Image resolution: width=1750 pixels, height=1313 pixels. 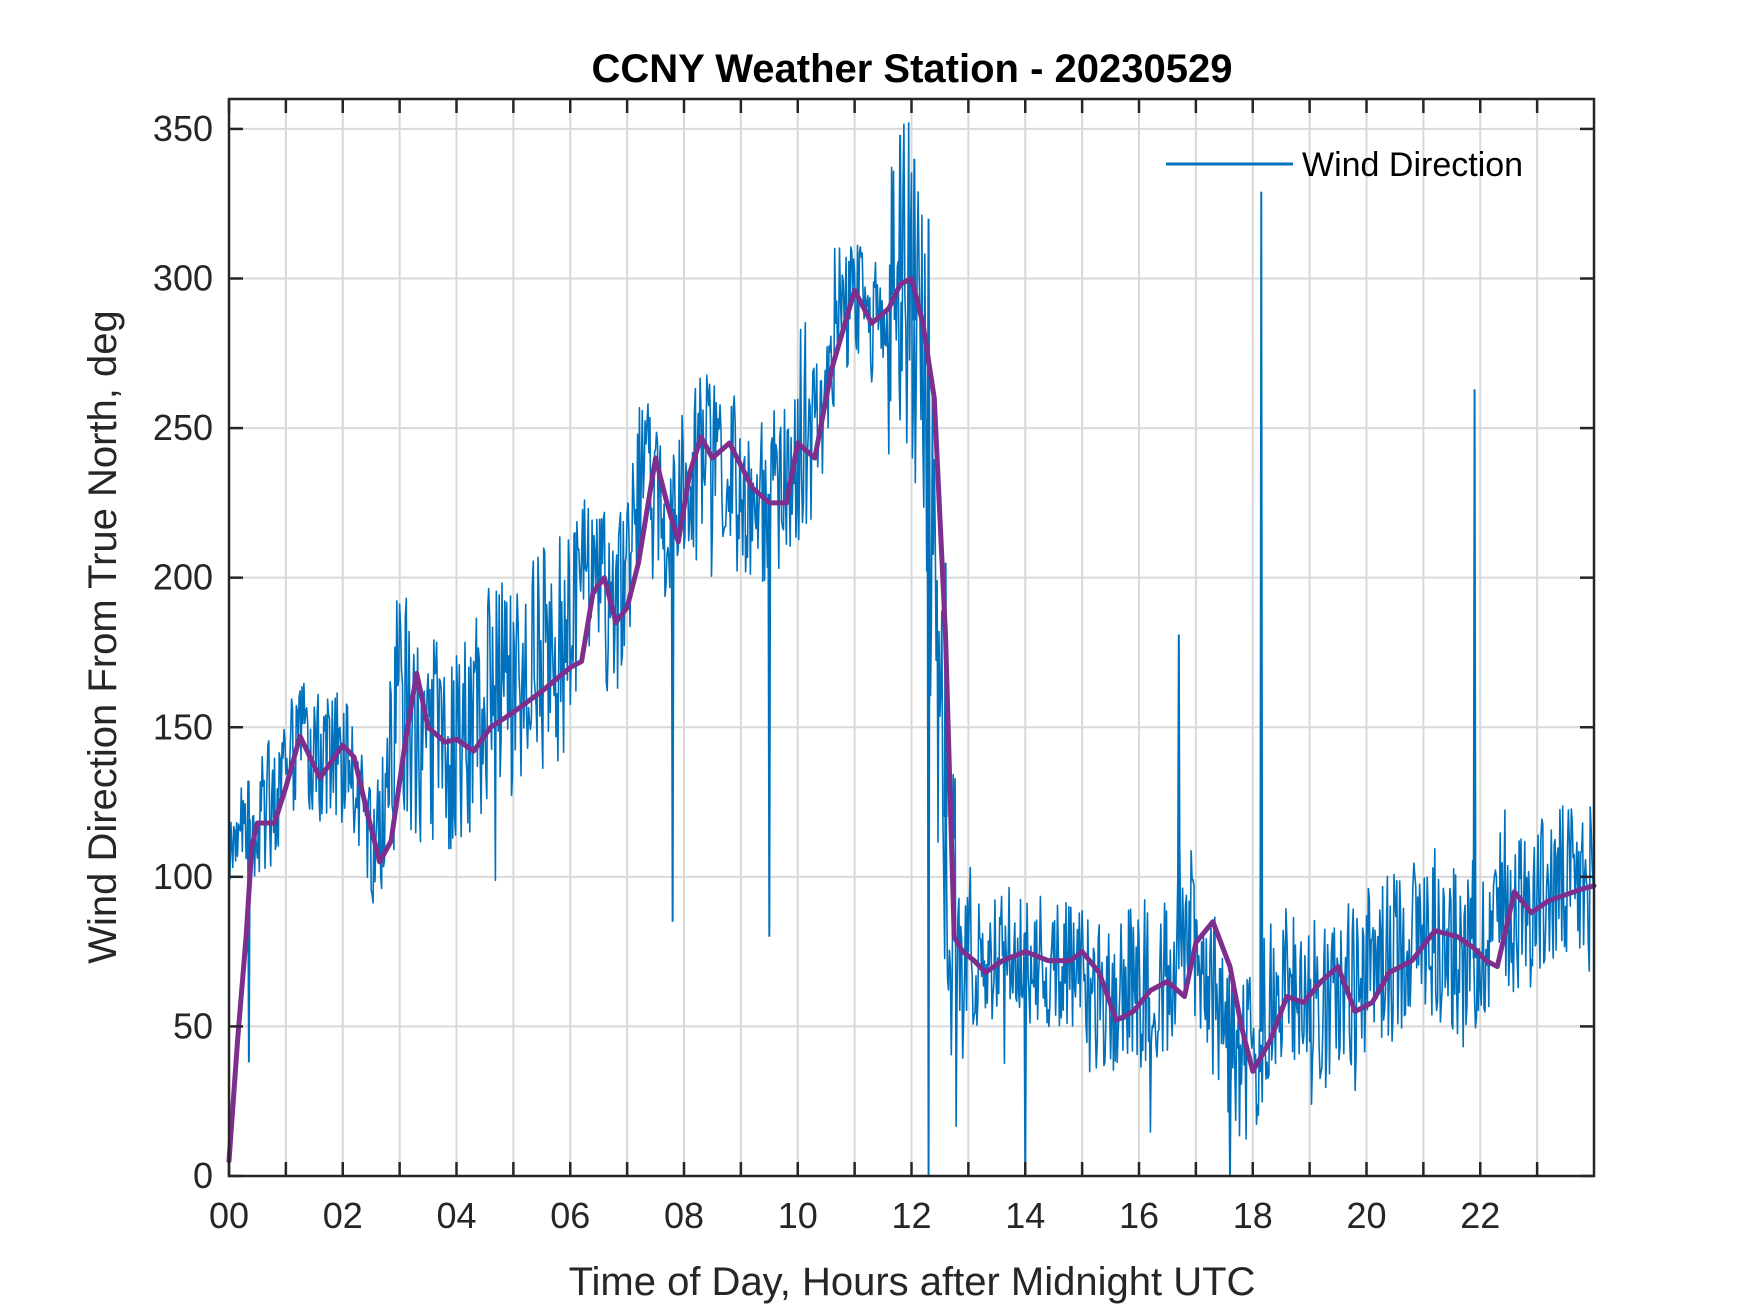 What do you see at coordinates (229, 1215) in the screenshot?
I see `x-tick-label: 00` at bounding box center [229, 1215].